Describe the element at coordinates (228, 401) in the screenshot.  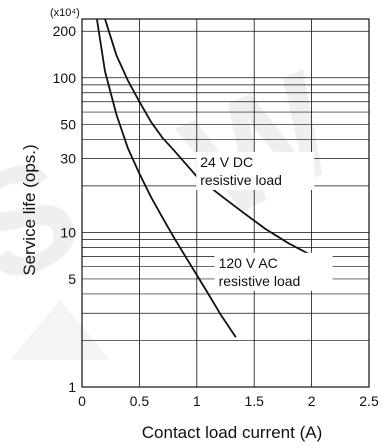
I see `x-tick-labels: 0 0.5 1 1.5 2 2.5` at that location.